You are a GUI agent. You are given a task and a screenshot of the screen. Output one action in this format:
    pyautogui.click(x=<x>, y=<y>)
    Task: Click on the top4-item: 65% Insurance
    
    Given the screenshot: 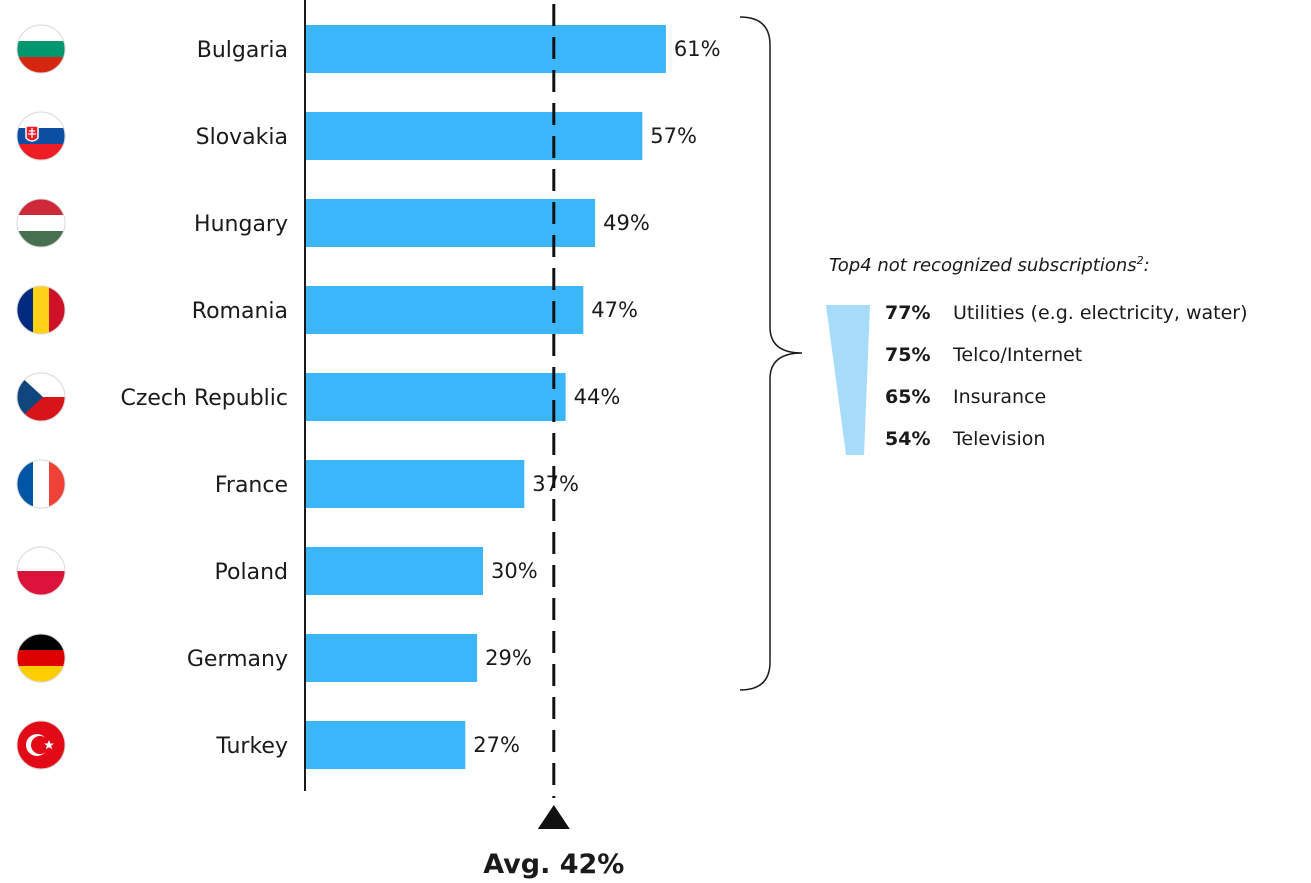 What is the action you would take?
    pyautogui.click(x=1066, y=407)
    